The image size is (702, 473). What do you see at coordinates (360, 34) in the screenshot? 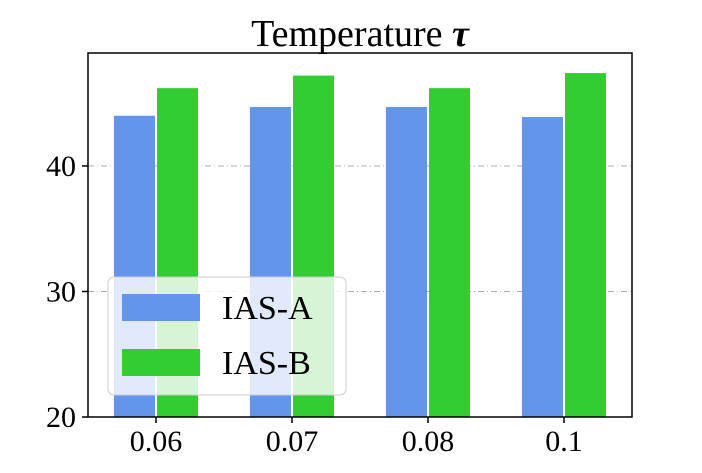
I see `chart-title: Temperature τ` at bounding box center [360, 34].